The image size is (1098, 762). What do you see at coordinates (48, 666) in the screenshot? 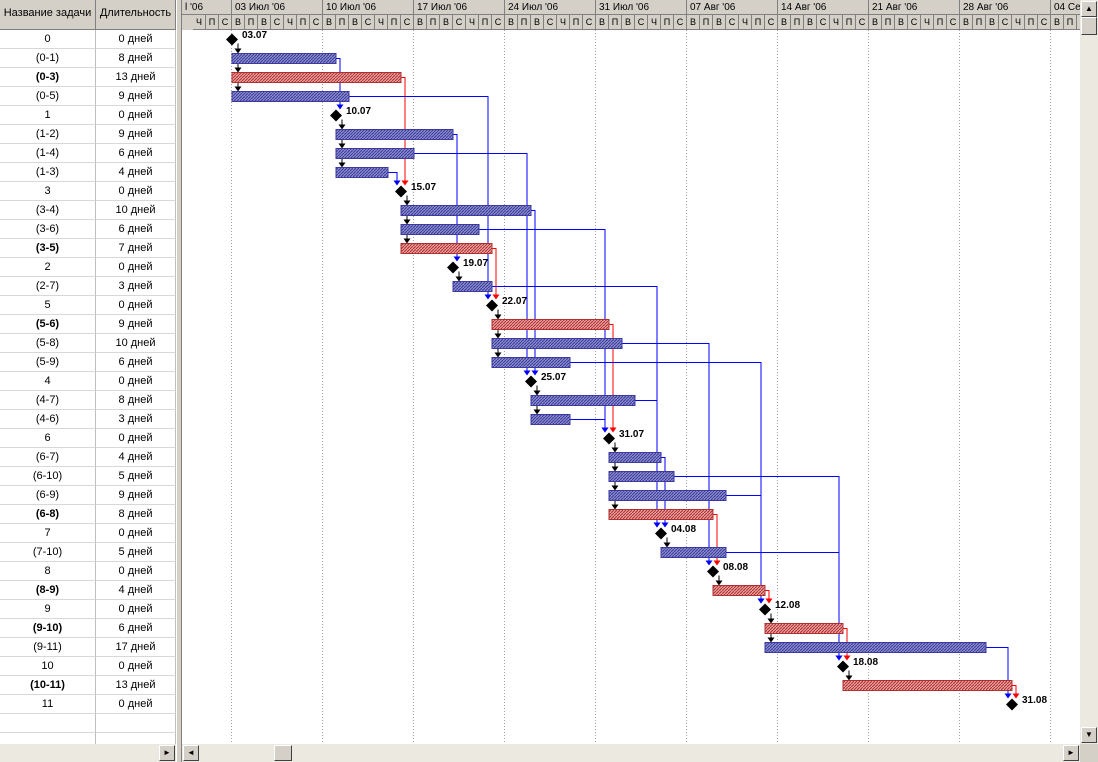
I see `task-name-cell: 10` at bounding box center [48, 666].